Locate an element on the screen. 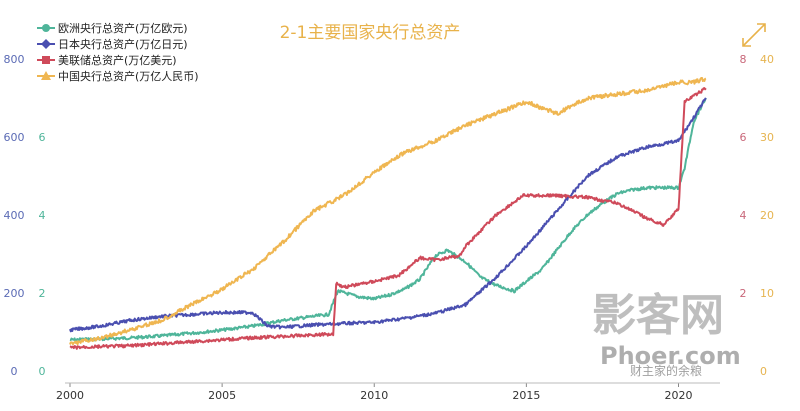 The image size is (800, 411). xtick-label: 2000 is located at coordinates (70, 395).